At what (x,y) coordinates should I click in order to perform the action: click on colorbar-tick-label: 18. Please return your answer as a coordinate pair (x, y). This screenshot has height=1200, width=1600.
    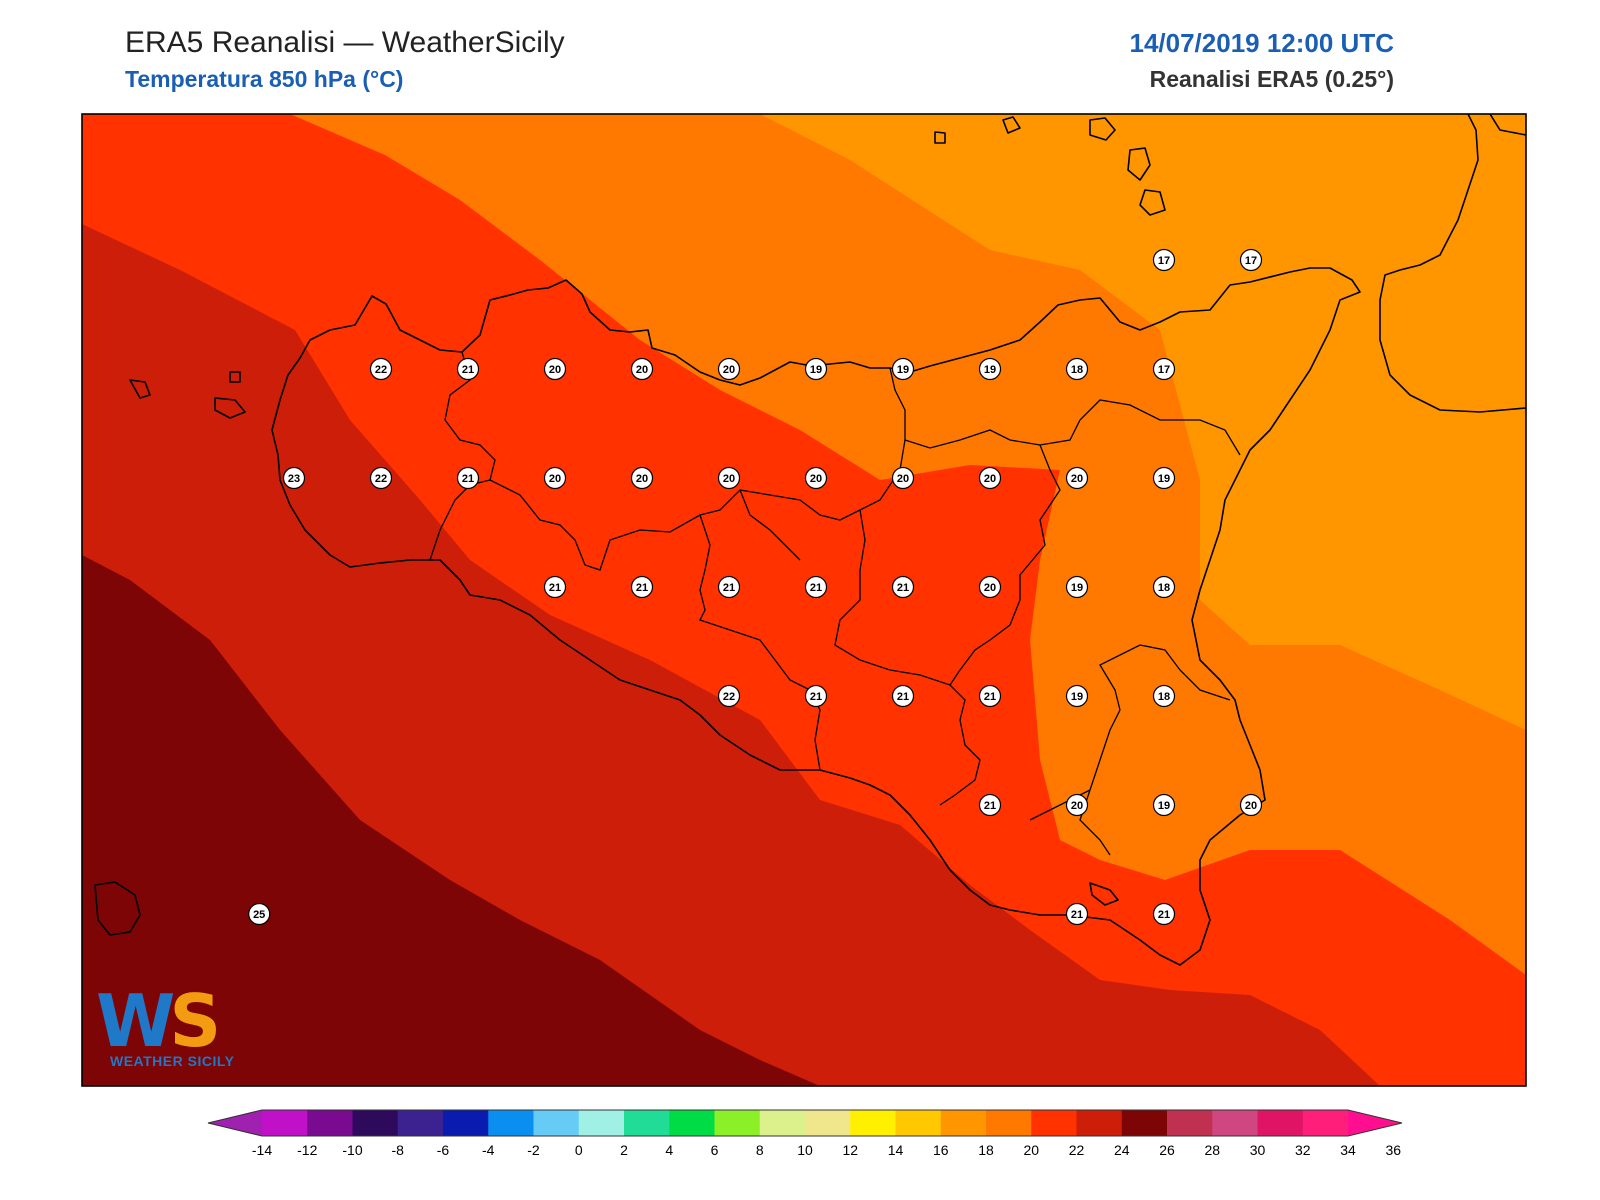
    Looking at the image, I should click on (986, 1150).